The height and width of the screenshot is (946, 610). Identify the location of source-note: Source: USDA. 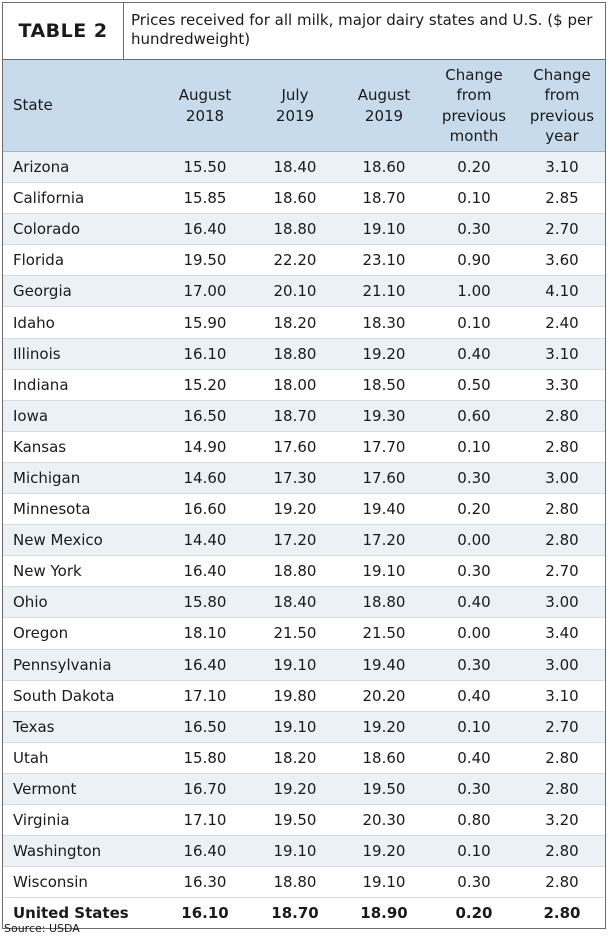
(42, 928).